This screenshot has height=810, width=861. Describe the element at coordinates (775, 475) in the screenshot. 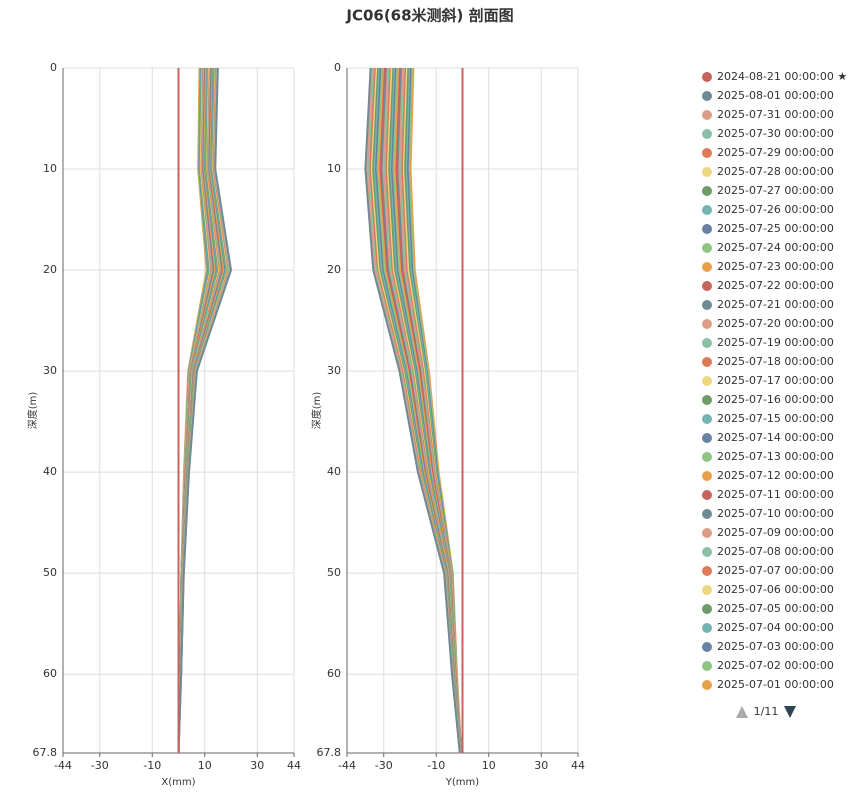

I see `legend-label: 2025-07-12 00:00:00` at that location.